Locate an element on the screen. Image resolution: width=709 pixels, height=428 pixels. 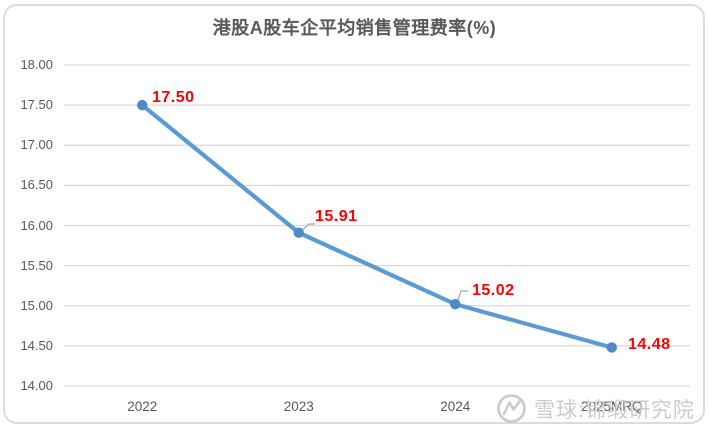
y-tick-label: 15.50 is located at coordinates (36, 265).